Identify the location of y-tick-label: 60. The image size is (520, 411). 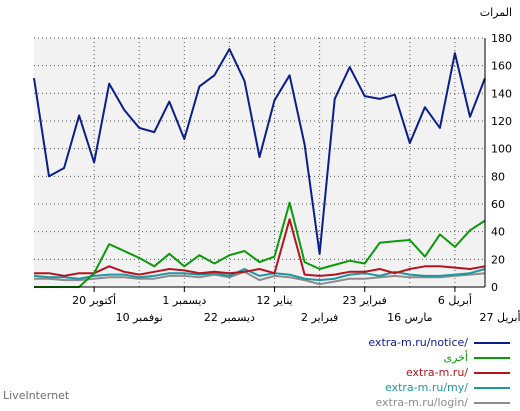
(498, 204).